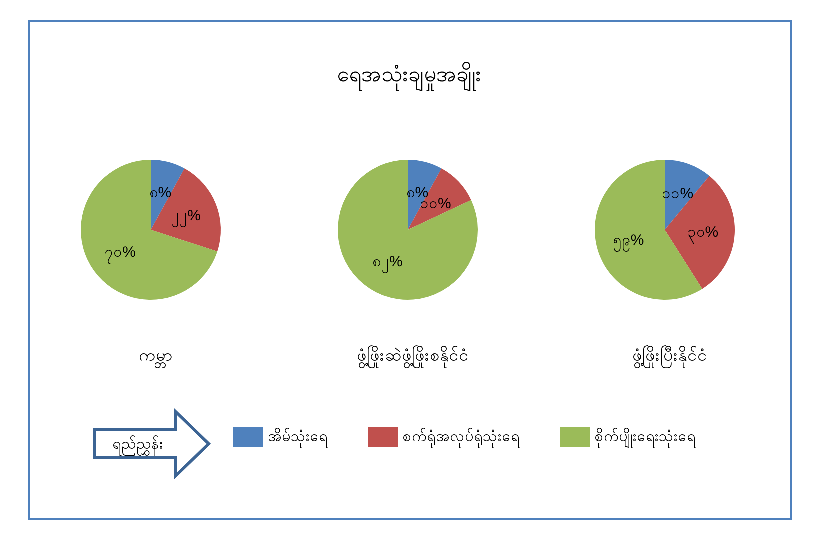  What do you see at coordinates (298, 438) in the screenshot?
I see `legend-label: အိမ်သုံးရေ` at bounding box center [298, 438].